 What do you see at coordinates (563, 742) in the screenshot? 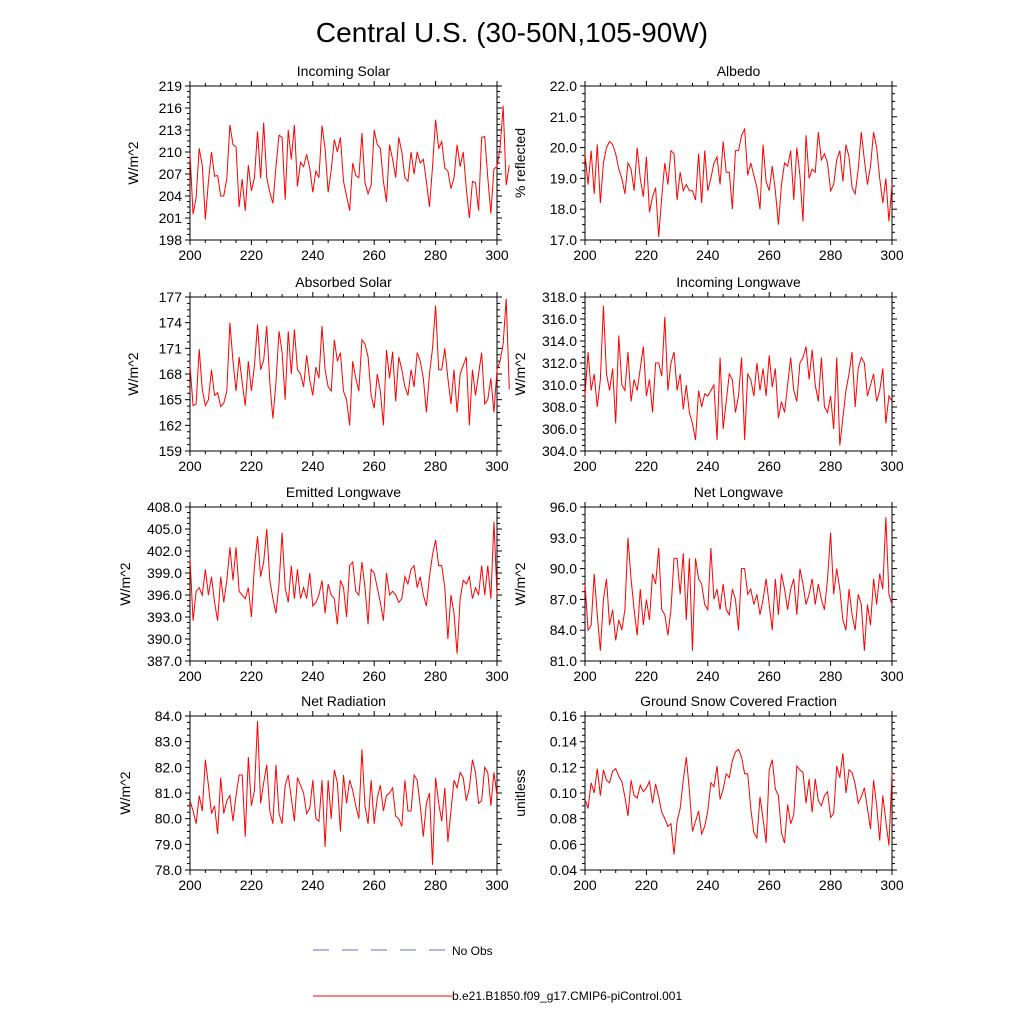
I see `y-tick-label: 0.14` at bounding box center [563, 742].